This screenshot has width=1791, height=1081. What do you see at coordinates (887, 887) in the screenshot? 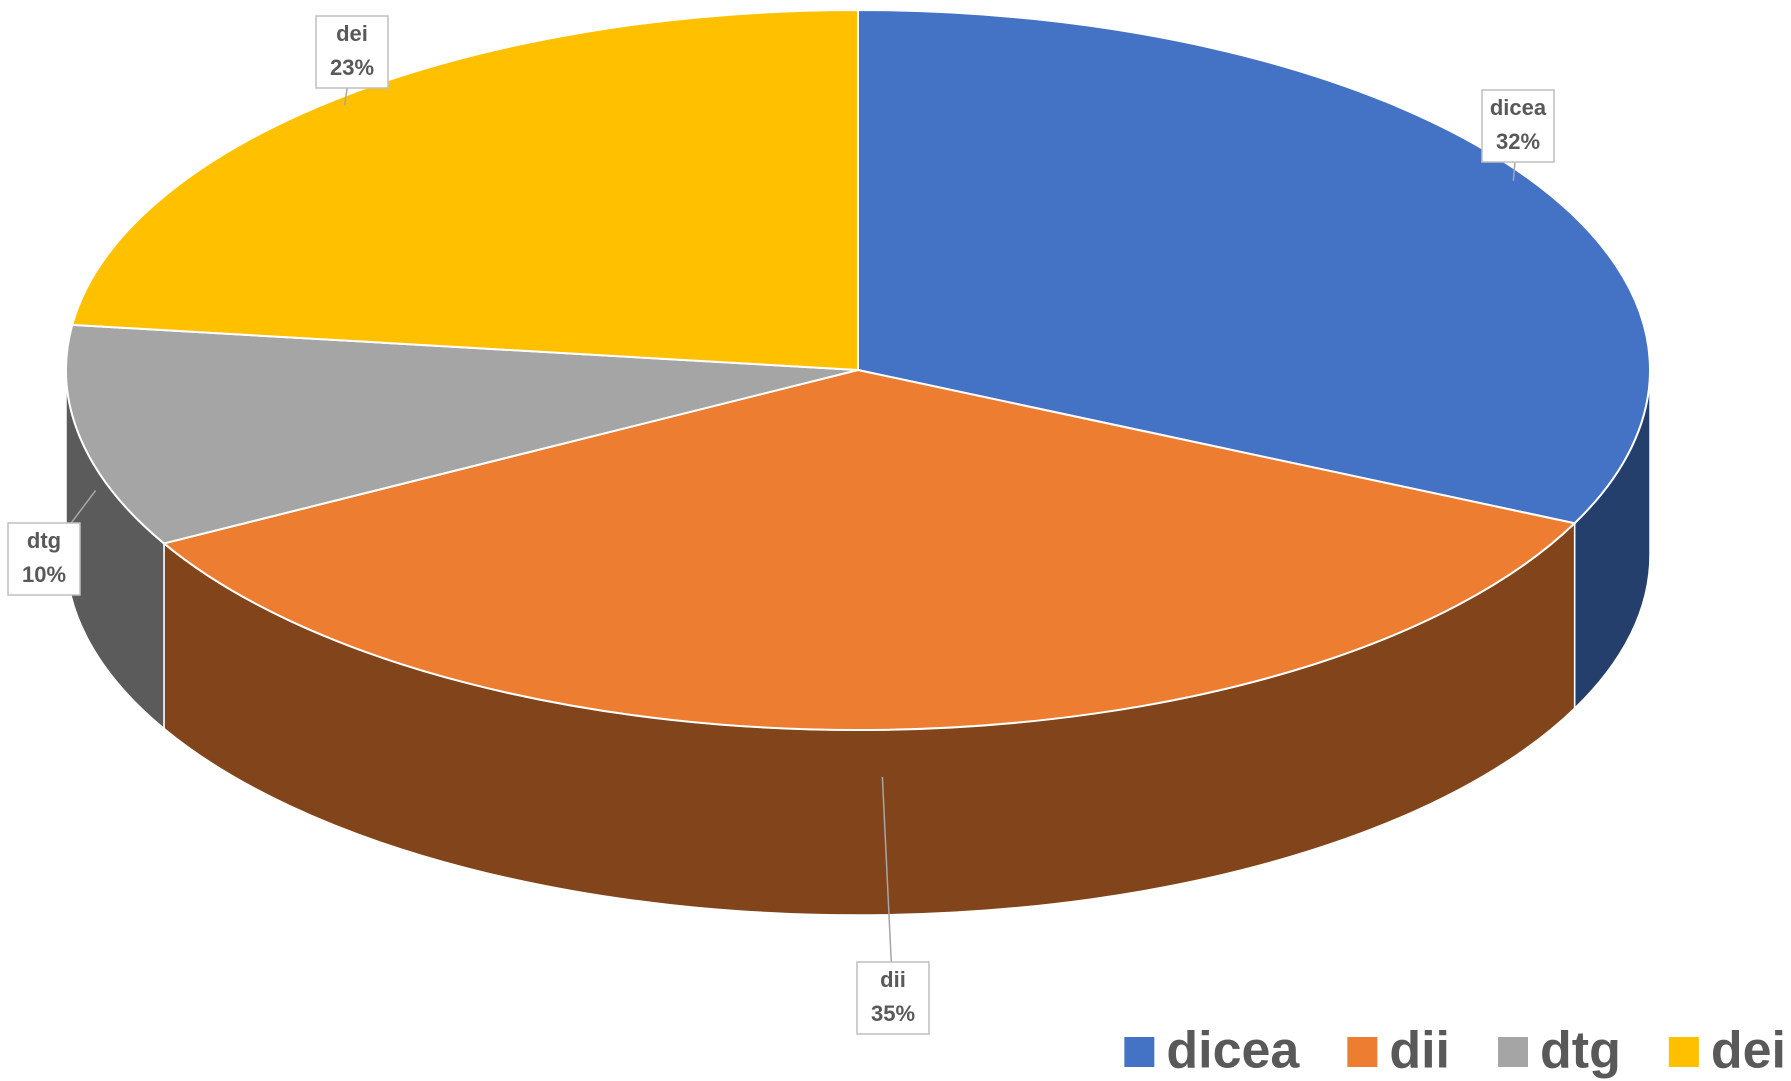
I see `leader-line` at bounding box center [887, 887].